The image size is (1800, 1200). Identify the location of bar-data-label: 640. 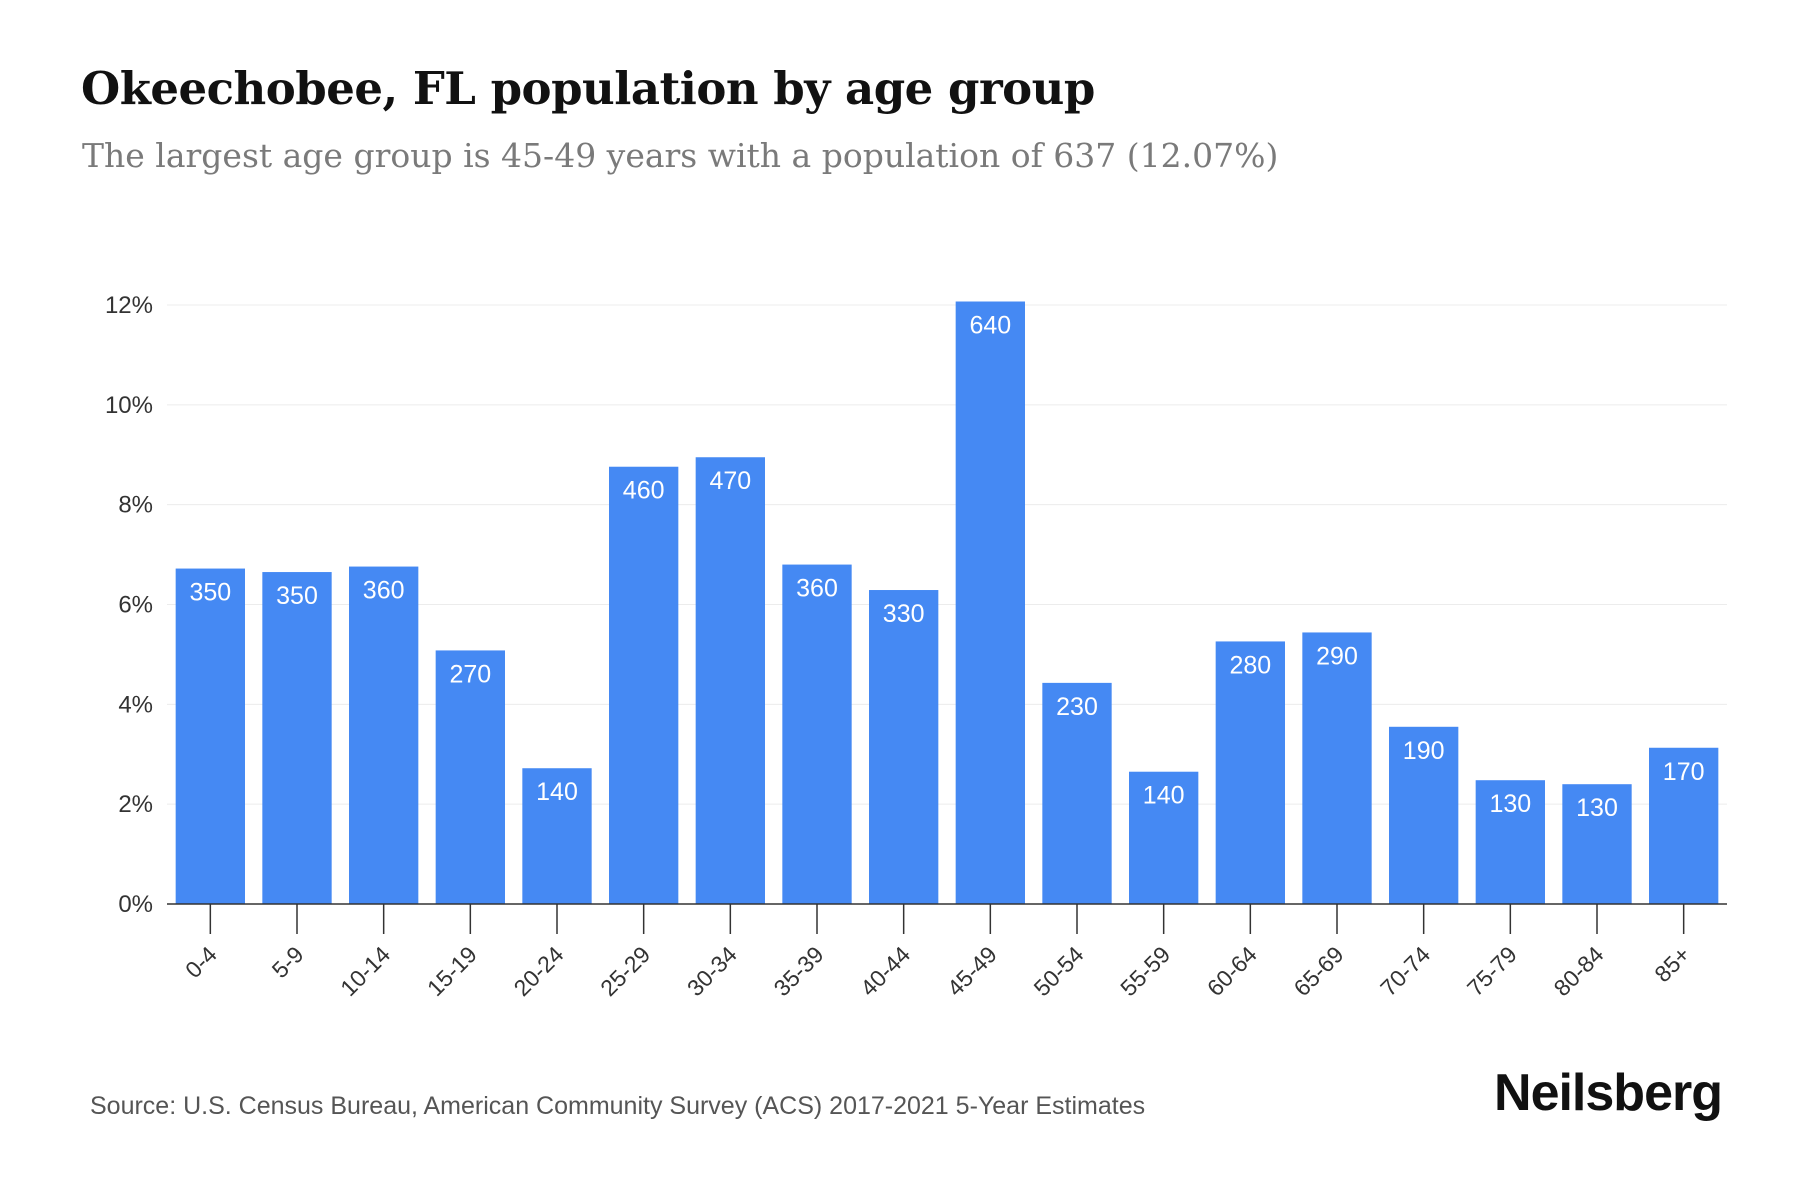
(990, 326).